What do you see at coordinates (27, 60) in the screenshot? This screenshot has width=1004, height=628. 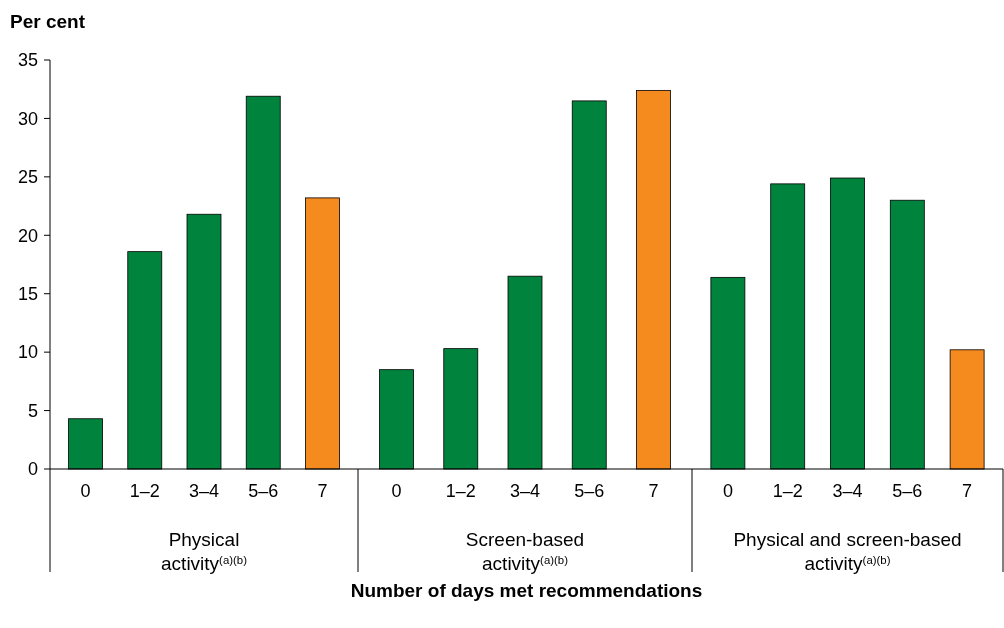 I see `y-tick-label: 35` at bounding box center [27, 60].